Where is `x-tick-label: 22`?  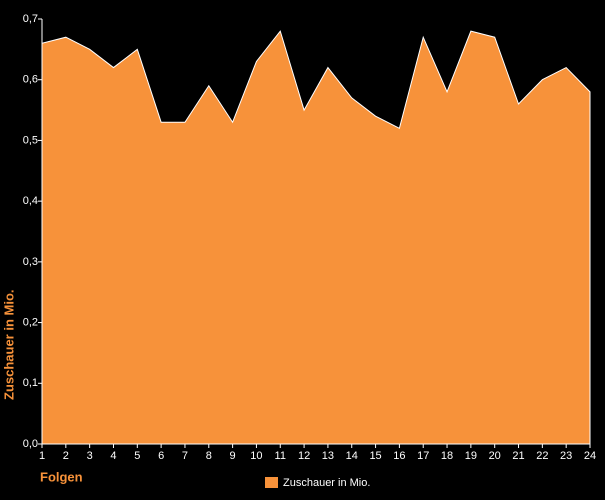
x-tick-label: 22 is located at coordinates (542, 456).